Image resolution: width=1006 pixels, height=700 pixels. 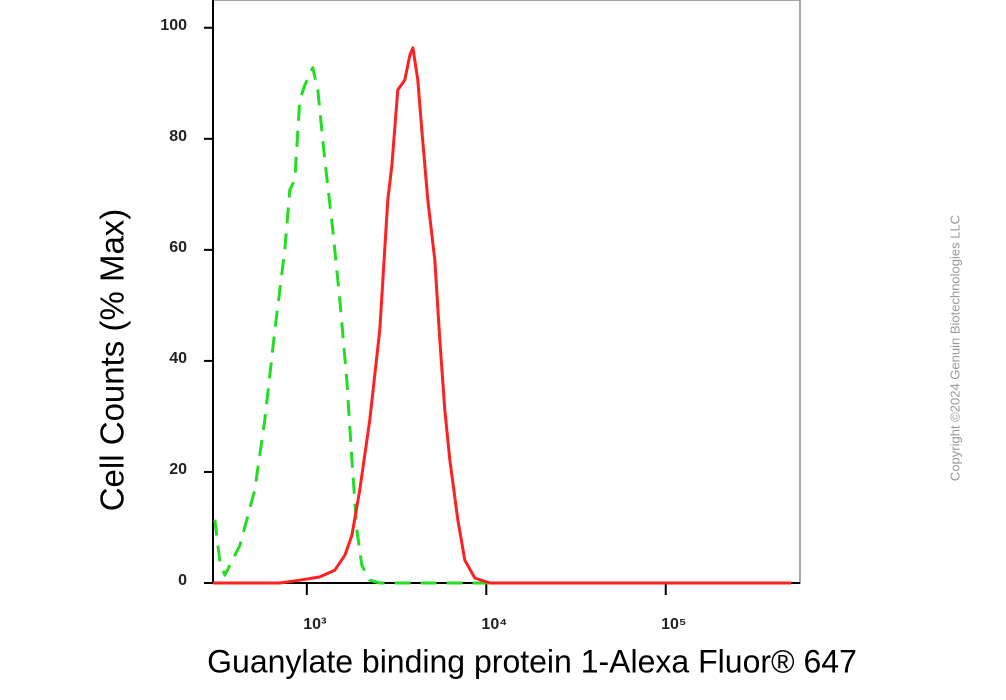 What do you see at coordinates (178, 358) in the screenshot?
I see `y-tick-label: 40` at bounding box center [178, 358].